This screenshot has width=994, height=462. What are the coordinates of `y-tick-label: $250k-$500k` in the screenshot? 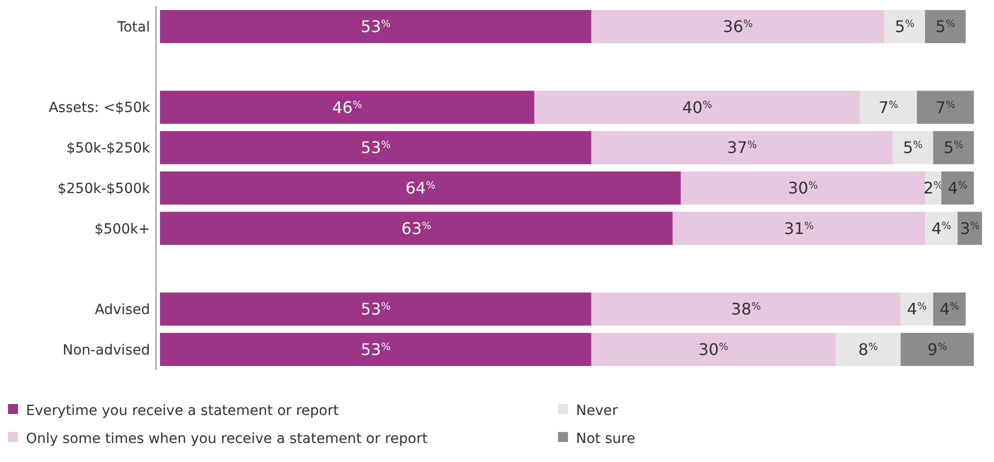 It's located at (104, 188).